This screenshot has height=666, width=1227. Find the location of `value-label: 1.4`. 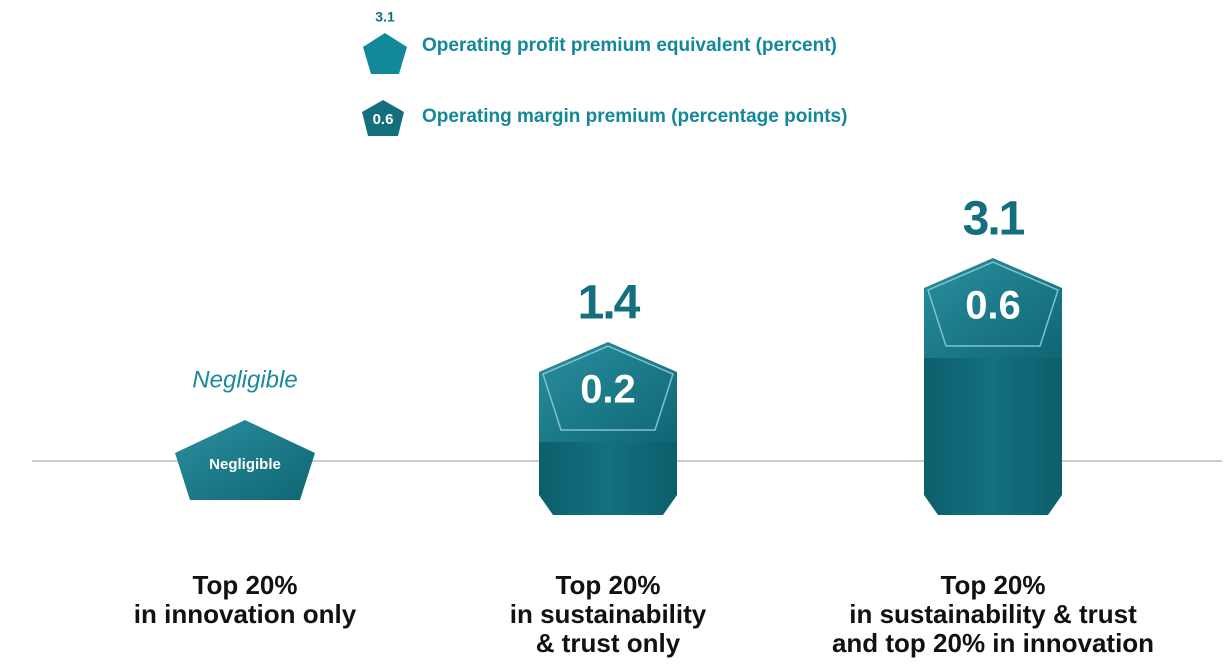

value-label: 1.4 is located at coordinates (609, 303).